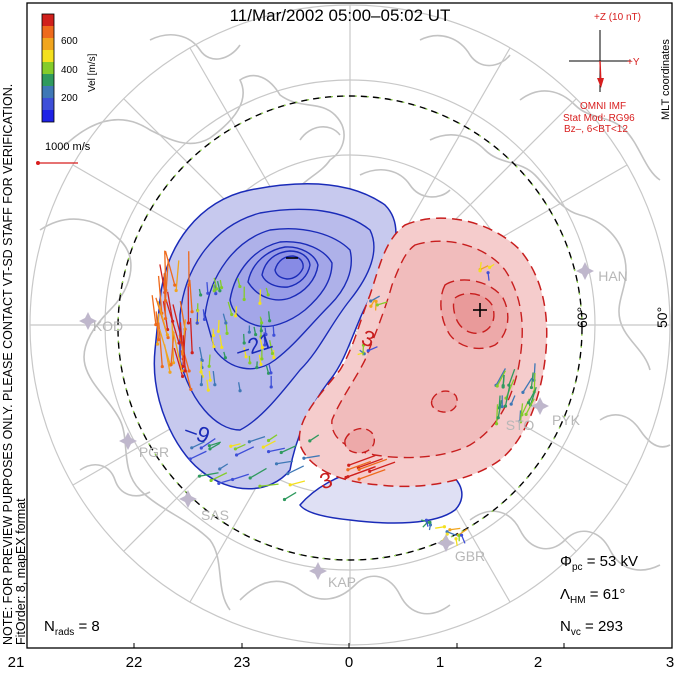 This screenshot has height=674, width=680. Describe the element at coordinates (566, 420) in the screenshot. I see `station-pyk: PYK` at that location.